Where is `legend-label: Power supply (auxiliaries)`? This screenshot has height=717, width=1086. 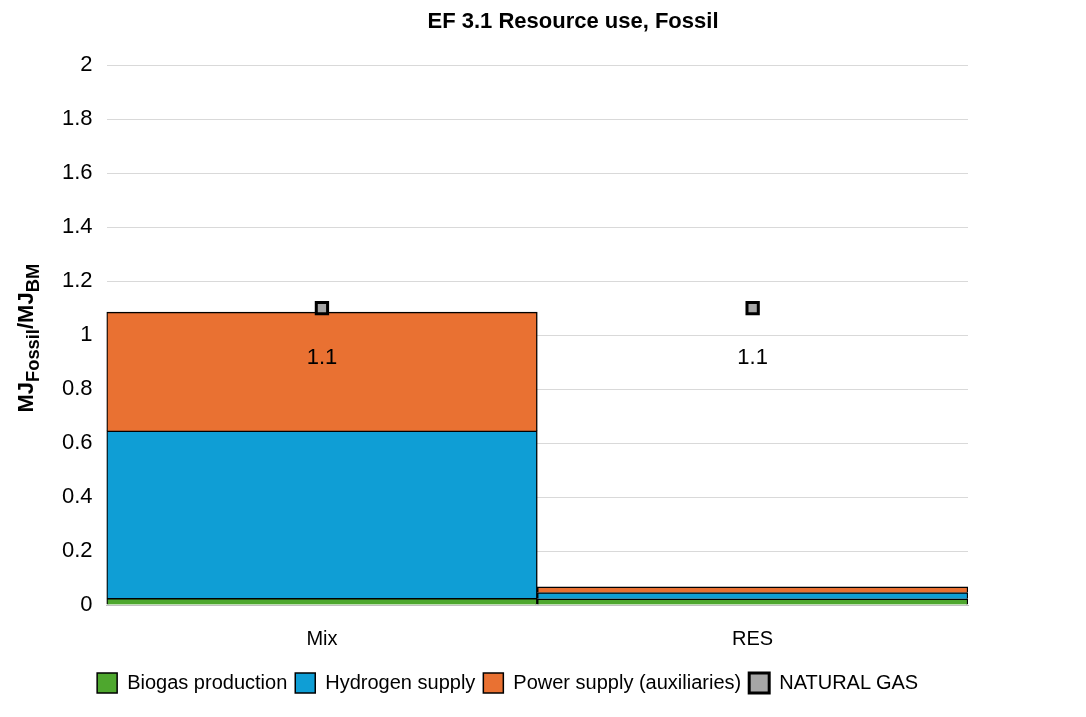 legend-label: Power supply (auxiliaries) is located at coordinates (627, 681).